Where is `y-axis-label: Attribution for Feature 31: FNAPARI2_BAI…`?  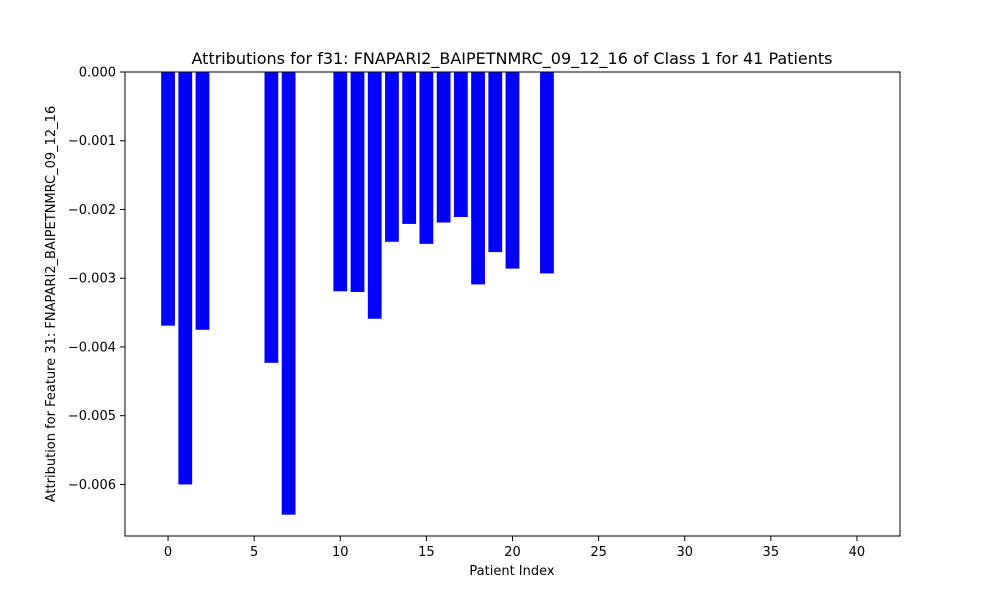 y-axis-label: Attribution for Feature 31: FNAPARI2_BAI… is located at coordinates (51, 304).